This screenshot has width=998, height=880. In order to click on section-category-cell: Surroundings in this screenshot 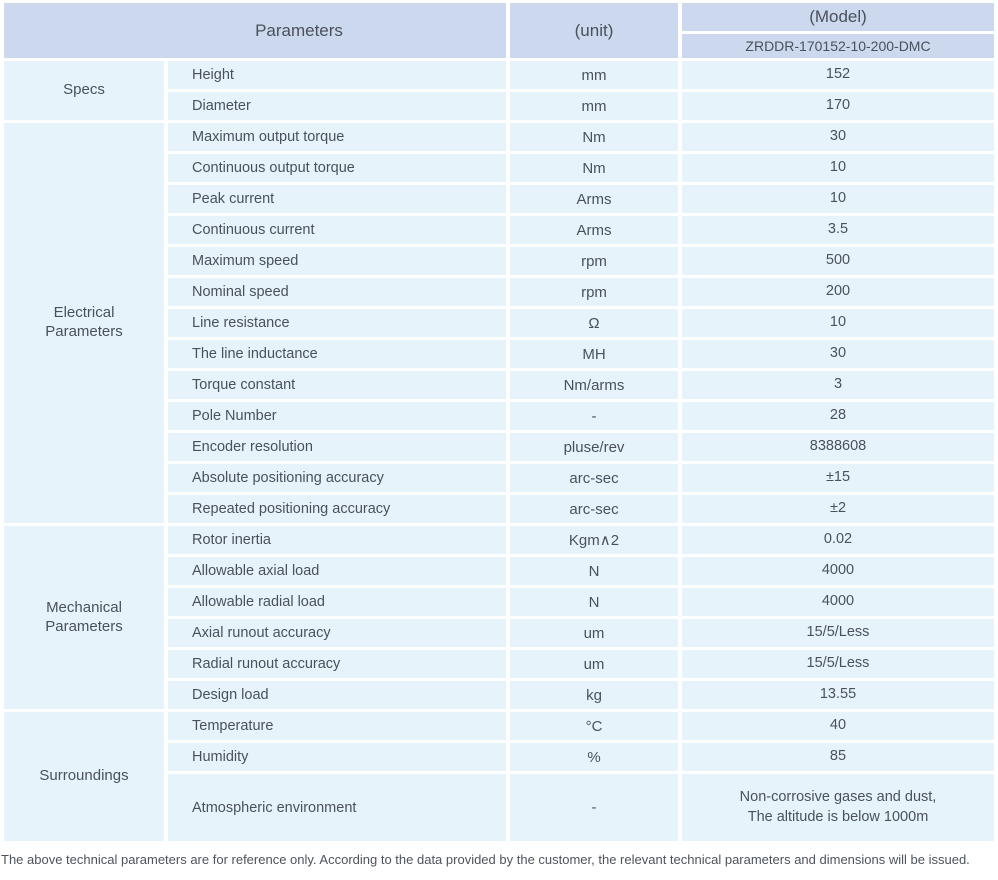, I will do `click(84, 776)`.